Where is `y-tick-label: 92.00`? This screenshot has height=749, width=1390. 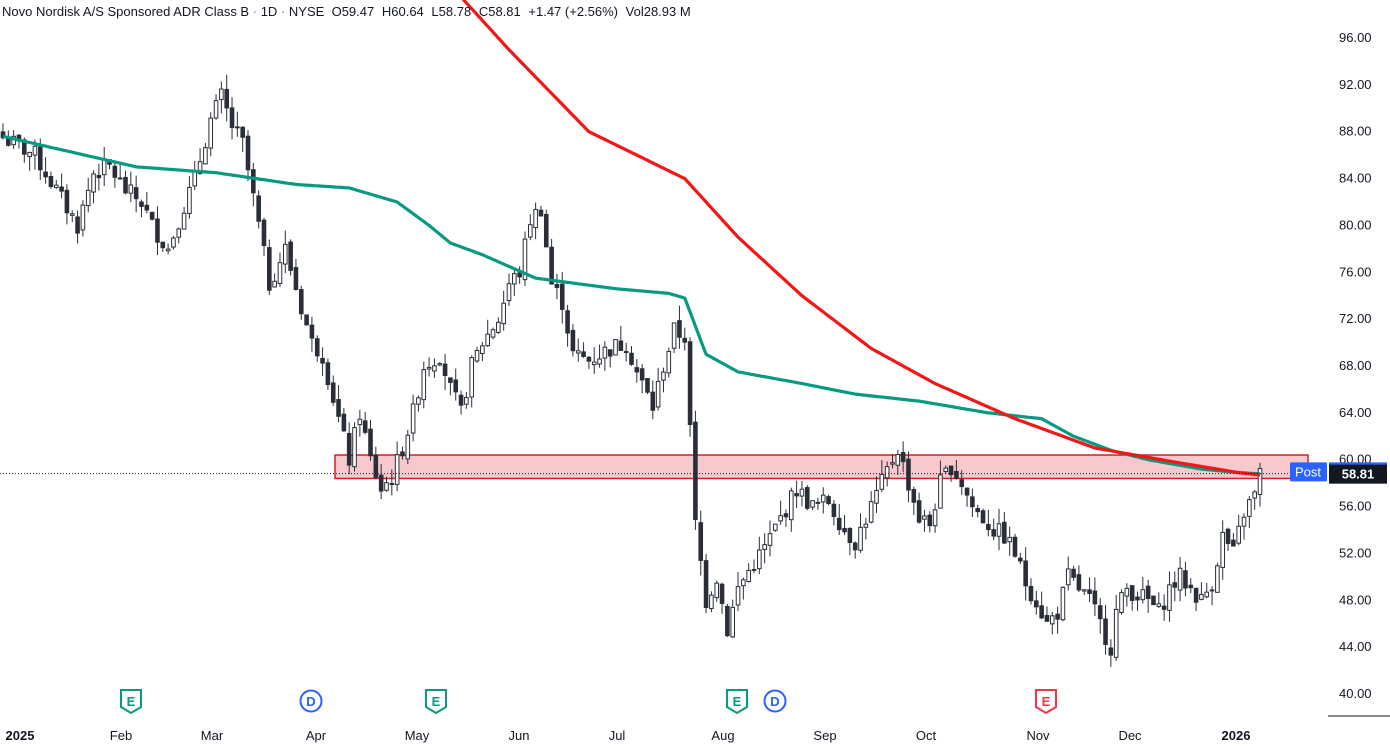
y-tick-label: 92.00 is located at coordinates (1355, 84).